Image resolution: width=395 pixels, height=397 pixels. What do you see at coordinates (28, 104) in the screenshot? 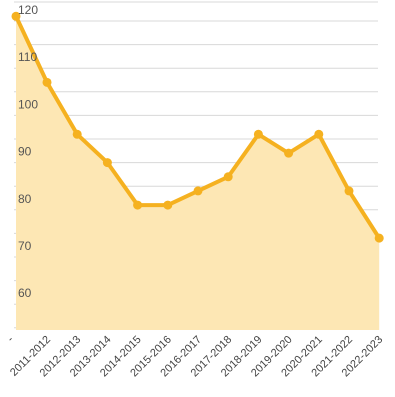
I see `y-tick-label: 100` at bounding box center [28, 104].